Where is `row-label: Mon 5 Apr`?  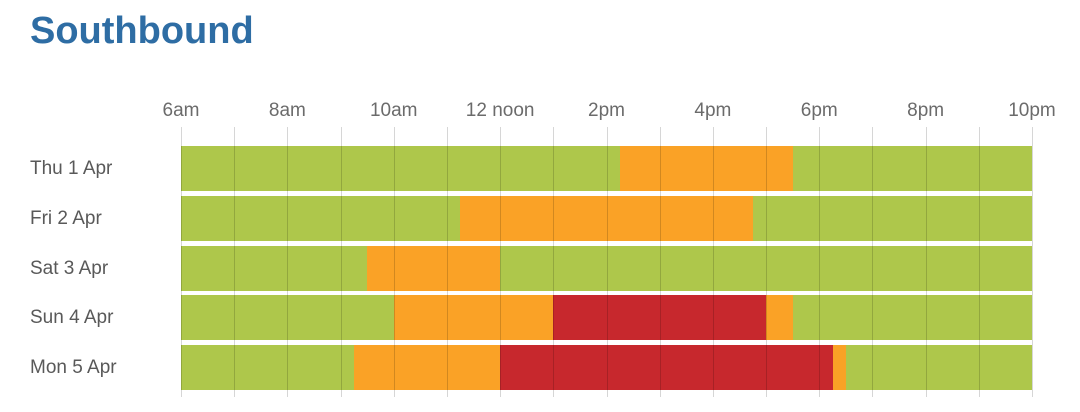
row-label: Mon 5 Apr is located at coordinates (73, 367).